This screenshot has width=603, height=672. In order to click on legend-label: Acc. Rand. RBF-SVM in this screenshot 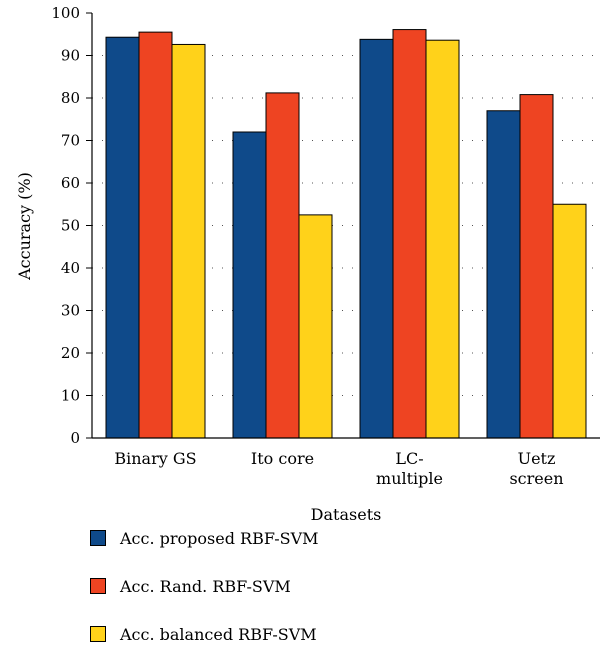, I will do `click(205, 586)`.